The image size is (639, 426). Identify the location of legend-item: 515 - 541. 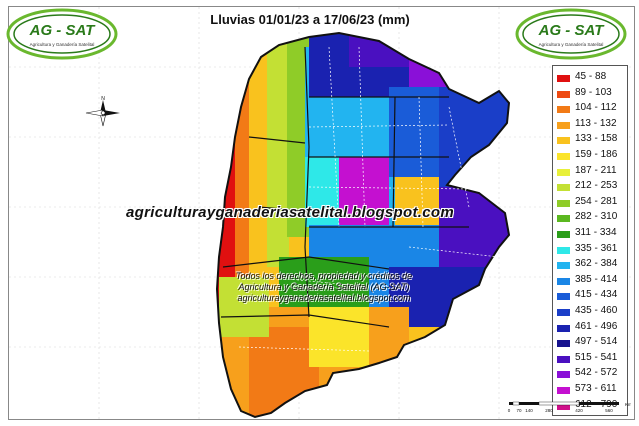
(591, 359).